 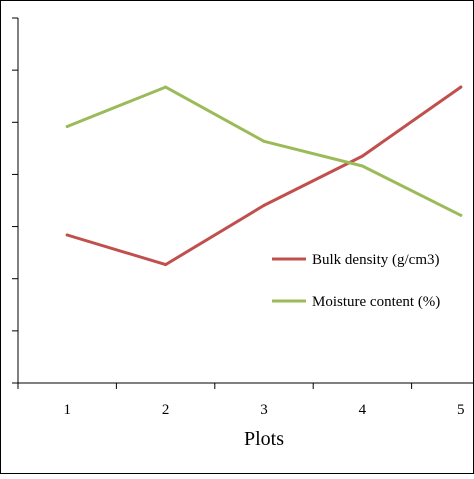 What do you see at coordinates (166, 410) in the screenshot?
I see `x-tick-label: 2` at bounding box center [166, 410].